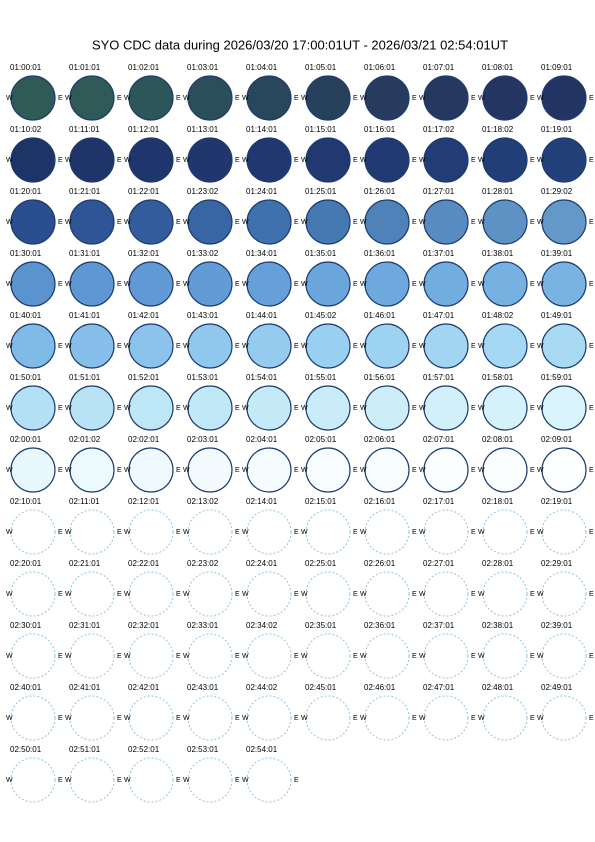 This screenshot has height=842, width=595. I want to click on frame-time: 02:04:01, so click(262, 439).